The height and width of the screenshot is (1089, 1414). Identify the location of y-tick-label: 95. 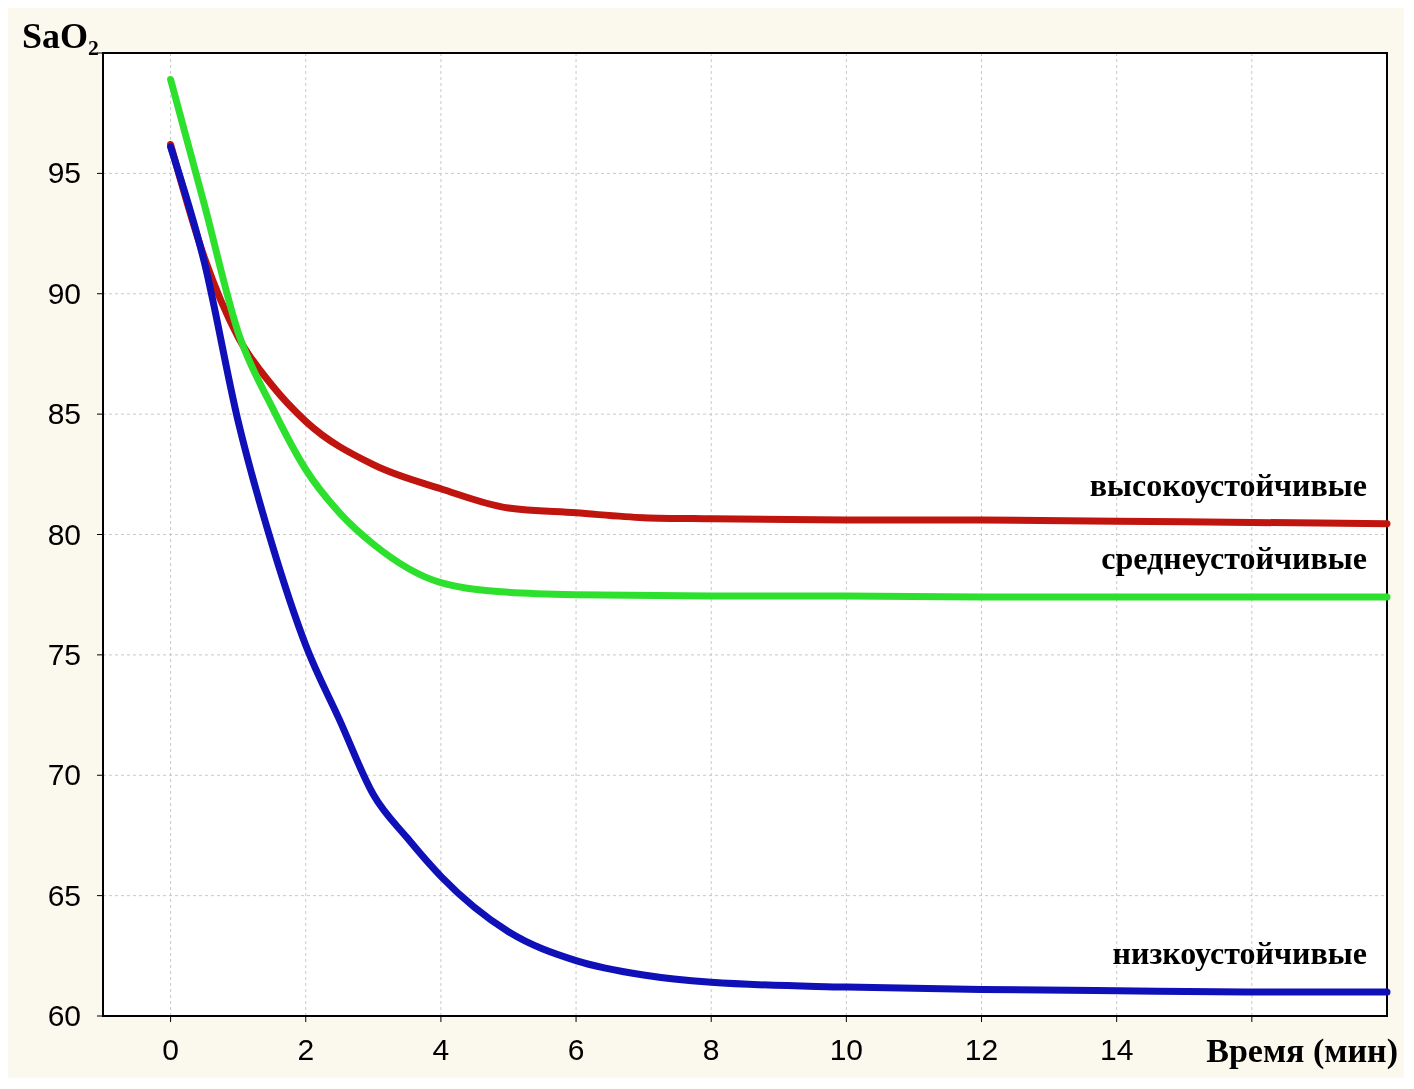
(64, 173).